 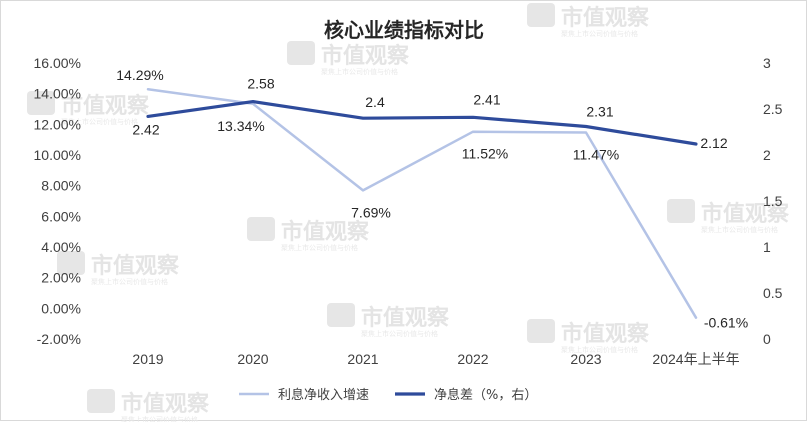 I want to click on right-axis-tick-label: 3, so click(x=767, y=63).